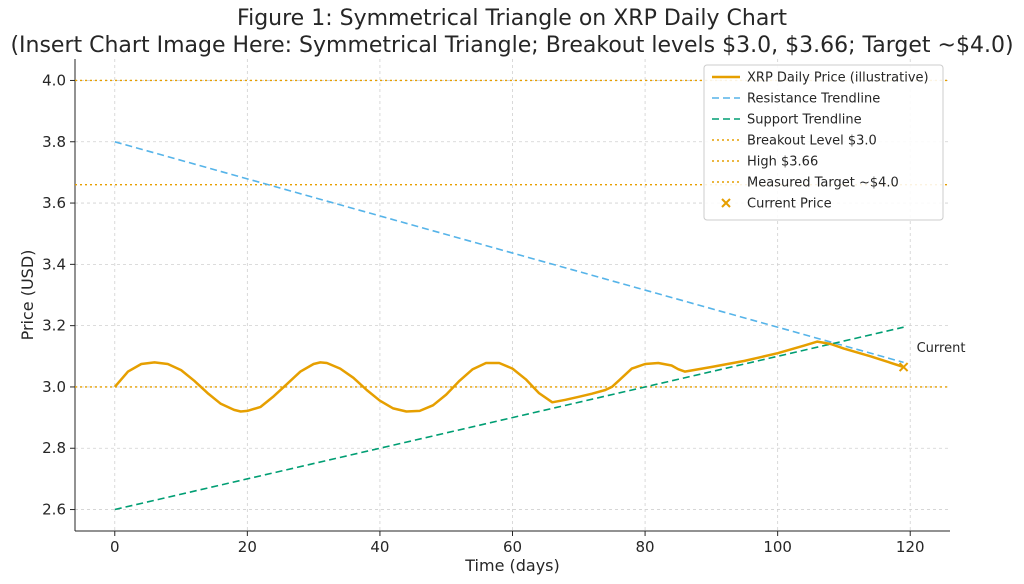 The height and width of the screenshot is (584, 1024). Describe the element at coordinates (54, 448) in the screenshot. I see `y-tick-label-1: 2.8` at that location.